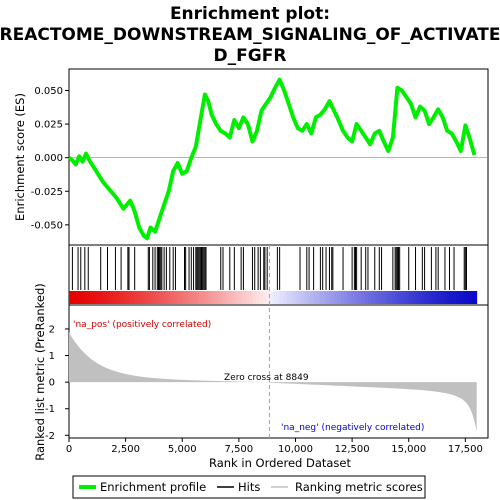 The image size is (500, 500). I want to click on hit-markers, so click(269, 268).